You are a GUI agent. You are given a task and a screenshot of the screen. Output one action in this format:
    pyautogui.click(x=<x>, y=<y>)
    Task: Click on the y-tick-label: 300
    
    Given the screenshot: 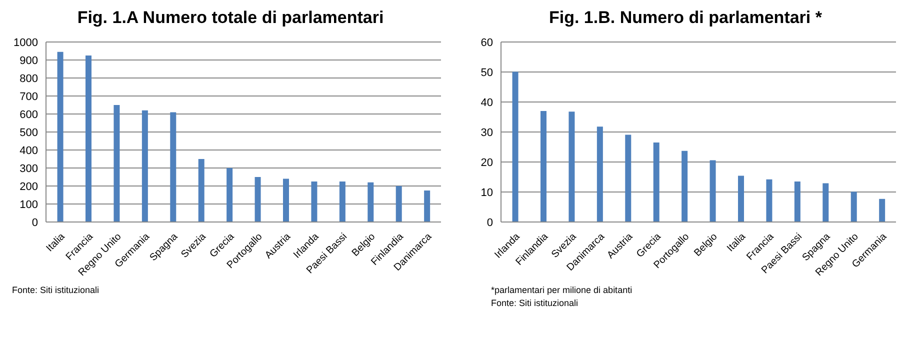 What is the action you would take?
    pyautogui.click(x=29, y=168)
    